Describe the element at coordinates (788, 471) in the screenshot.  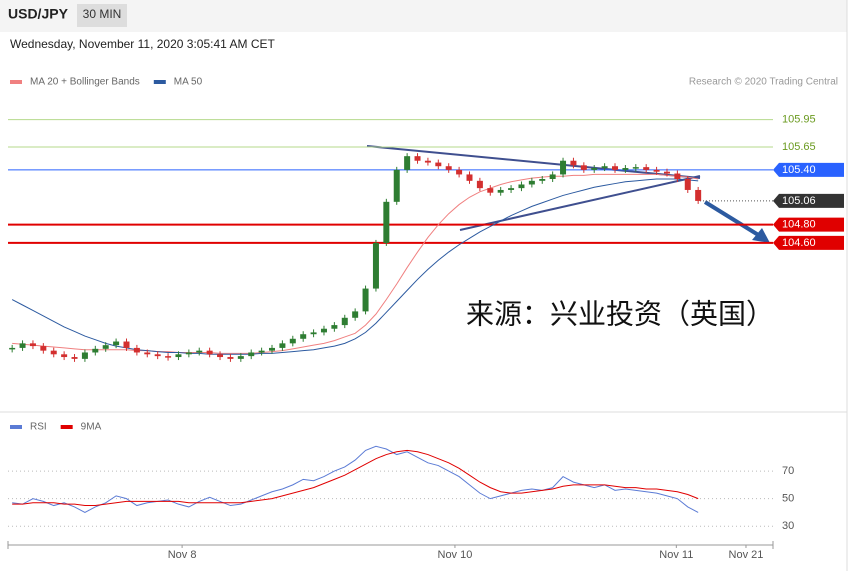
I see `y-tick-label: 70` at that location.